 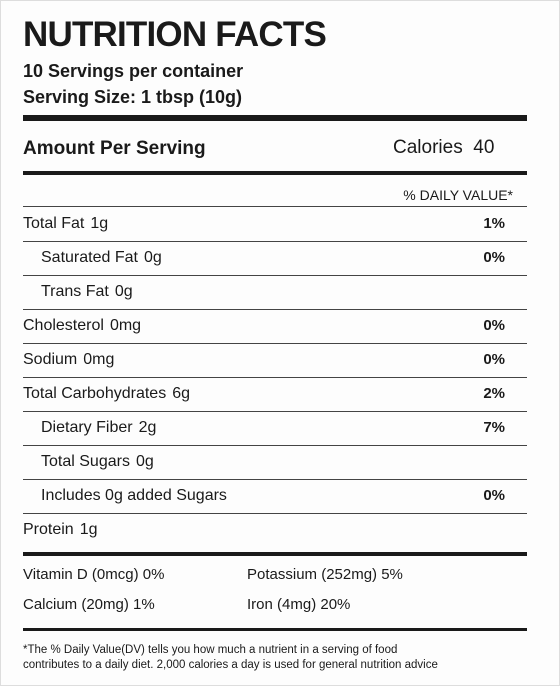 What do you see at coordinates (494, 223) in the screenshot?
I see `daily-value: 1%` at bounding box center [494, 223].